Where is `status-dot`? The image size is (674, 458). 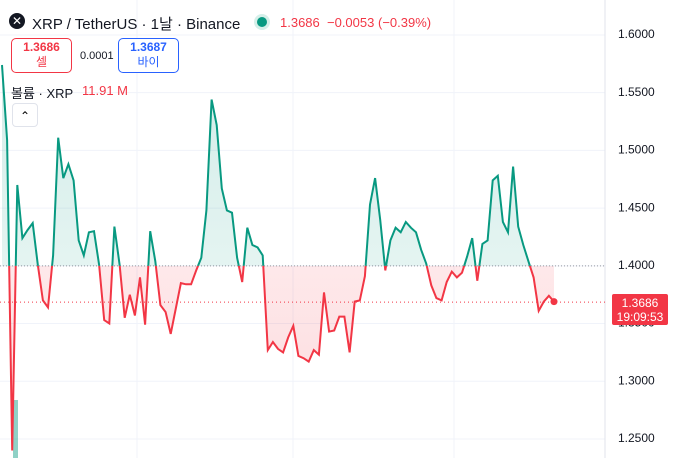 status-dot is located at coordinates (262, 22).